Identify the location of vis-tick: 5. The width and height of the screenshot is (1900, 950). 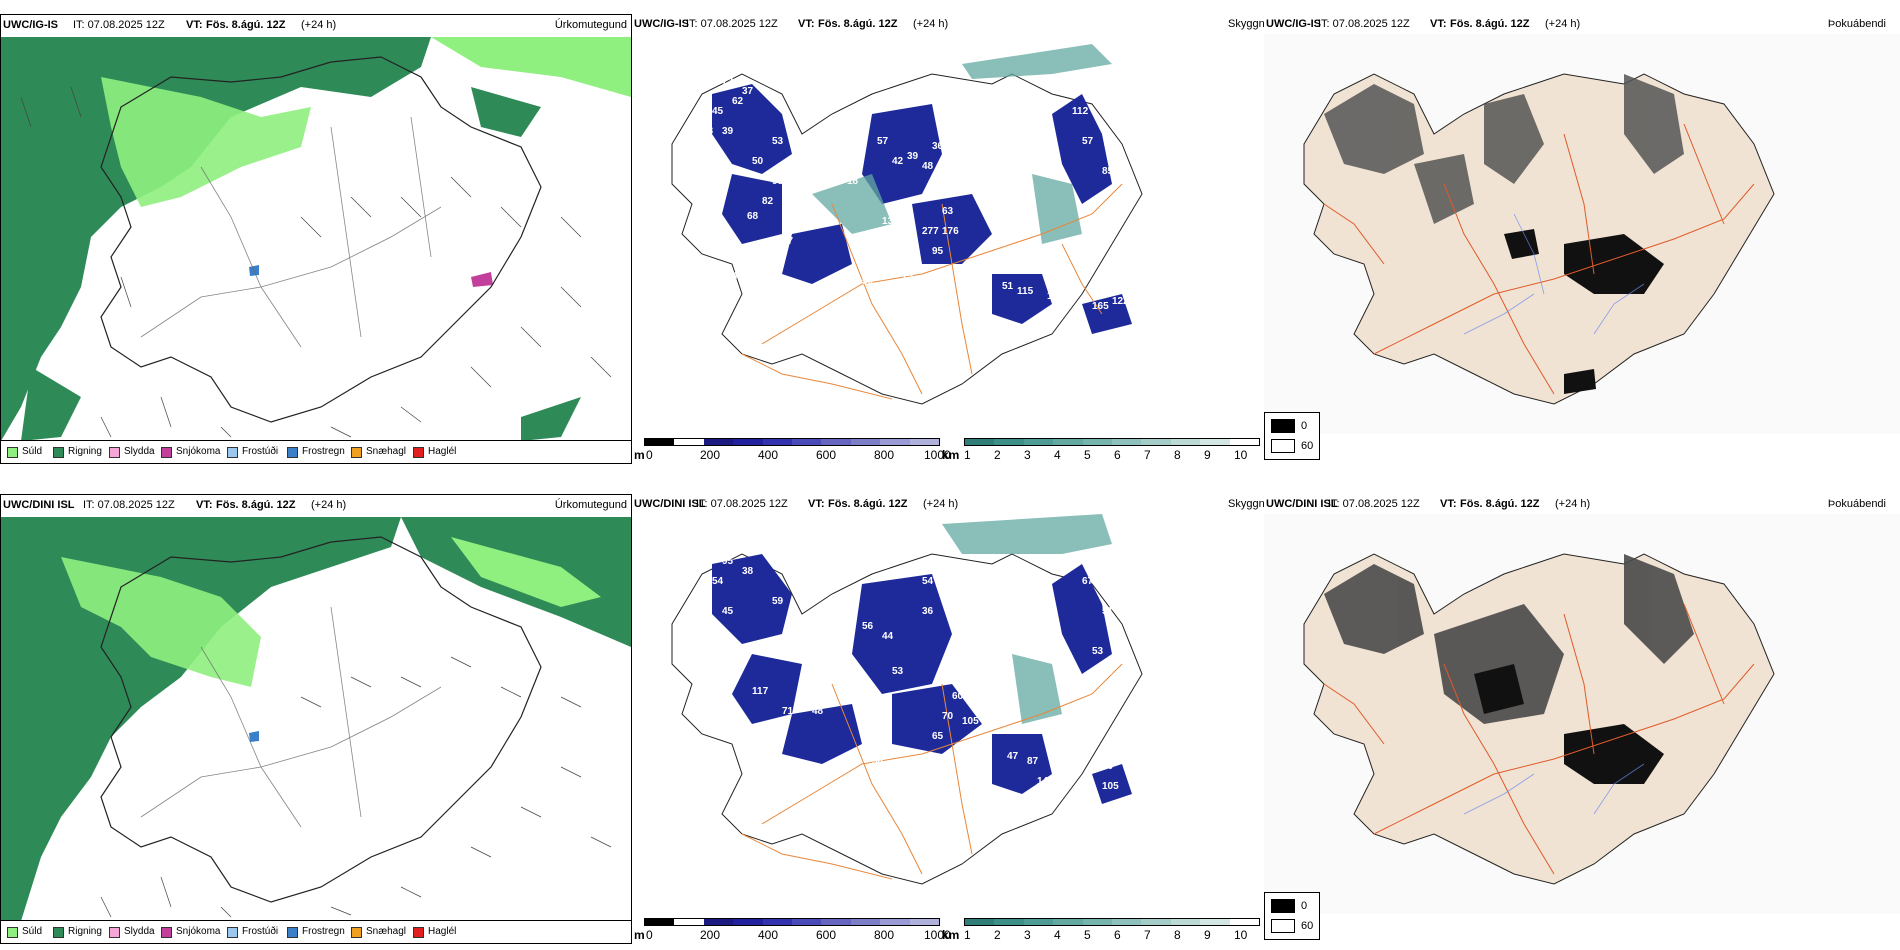
(1087, 935).